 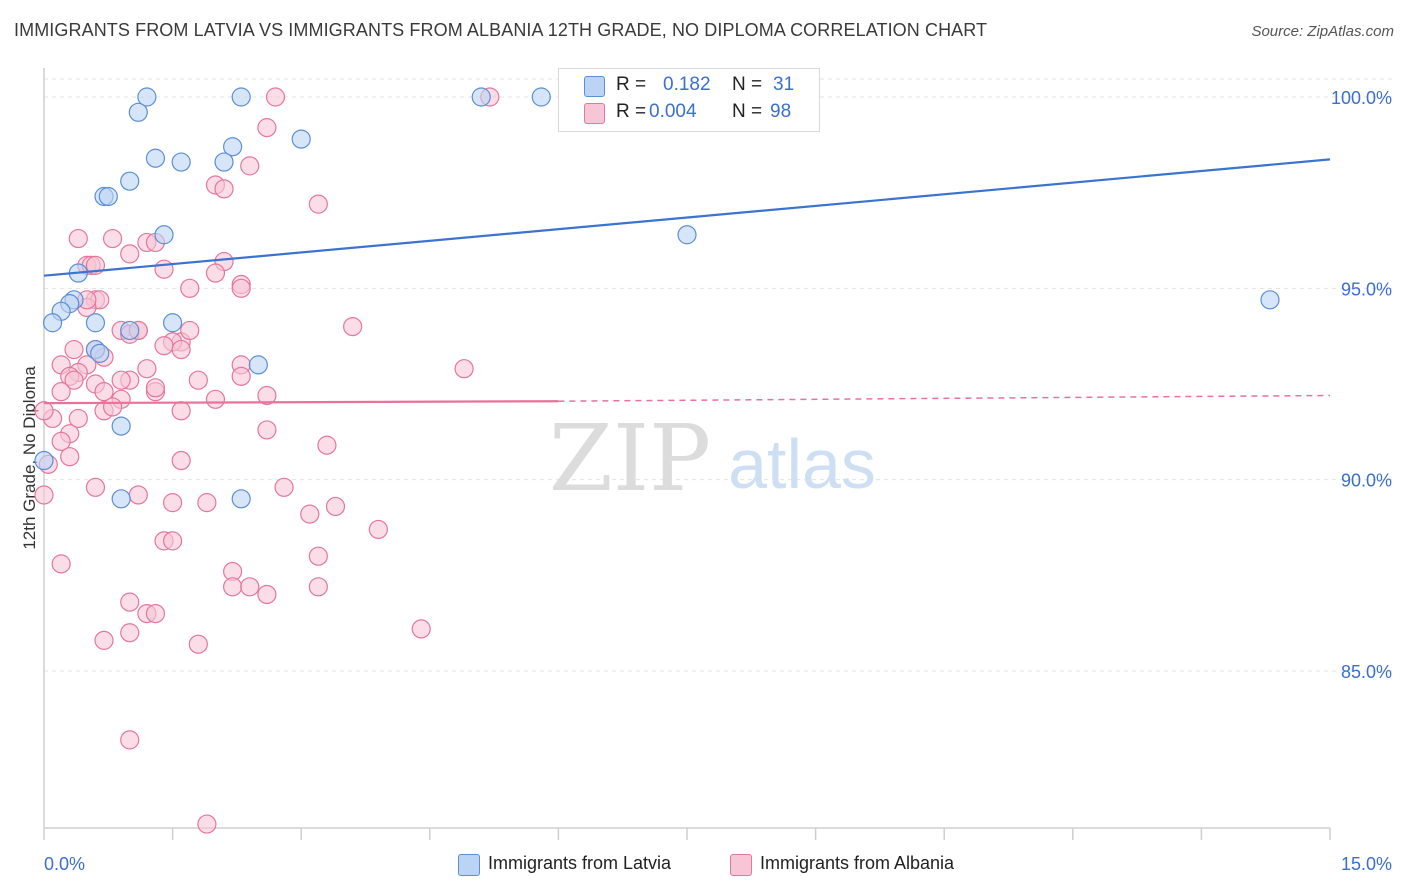 What do you see at coordinates (1366, 672) in the screenshot?
I see `y-tick-label: 85.0%` at bounding box center [1366, 672].